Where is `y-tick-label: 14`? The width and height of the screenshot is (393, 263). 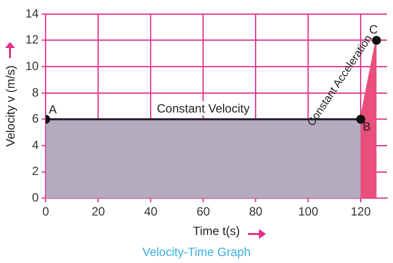
y-tick-label: 14 is located at coordinates (32, 13).